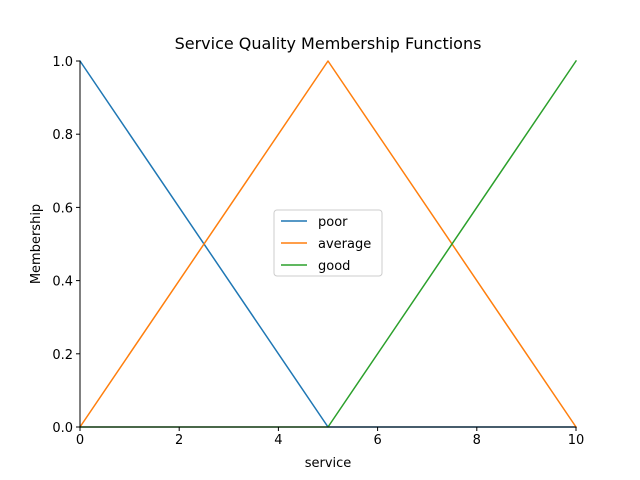  What do you see at coordinates (62, 282) in the screenshot?
I see `y-tick-label: 0.4` at bounding box center [62, 282].